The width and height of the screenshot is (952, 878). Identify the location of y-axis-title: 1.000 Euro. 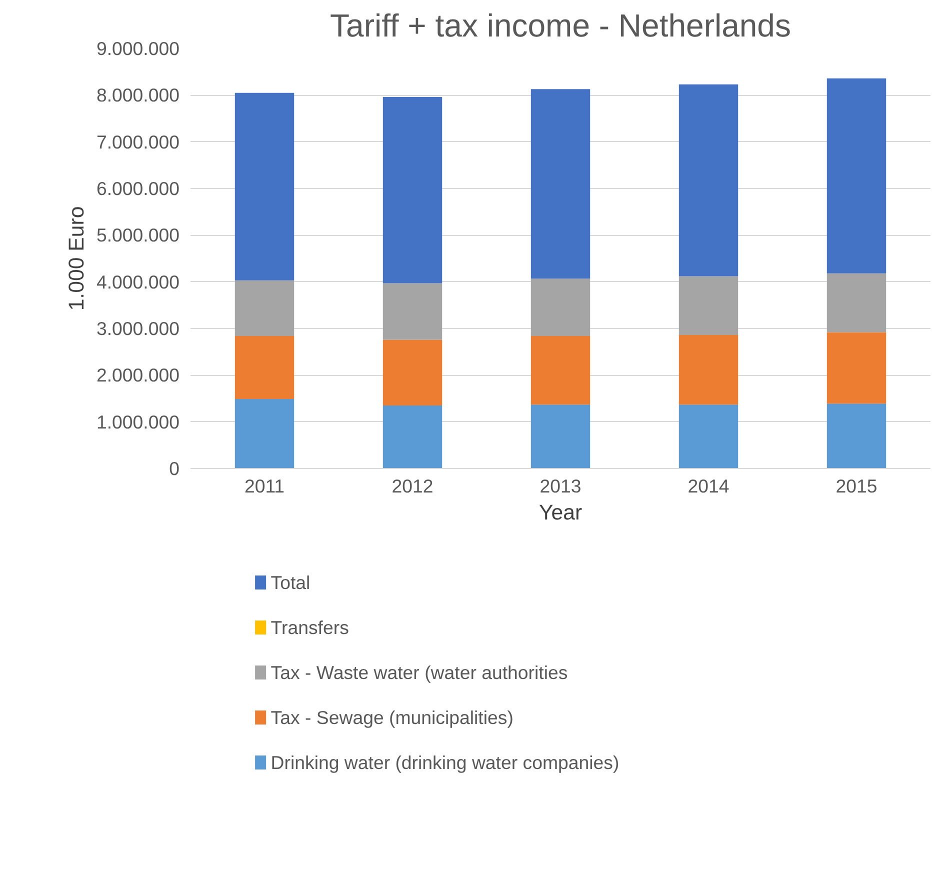
(76, 258).